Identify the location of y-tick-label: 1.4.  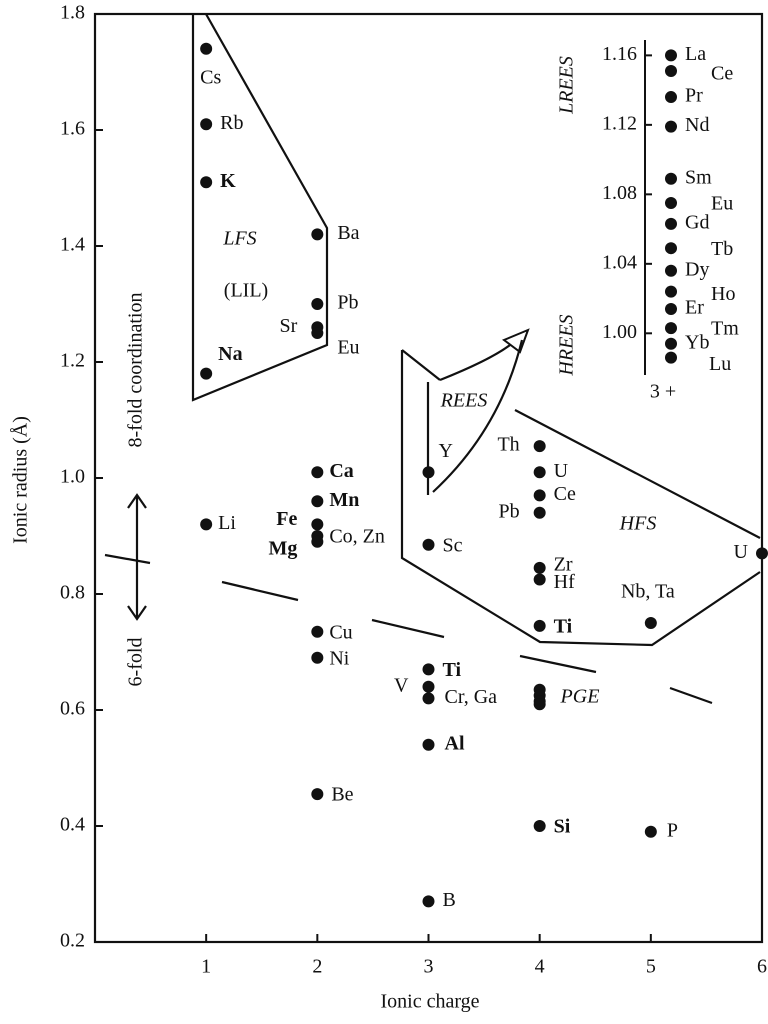
(72, 245).